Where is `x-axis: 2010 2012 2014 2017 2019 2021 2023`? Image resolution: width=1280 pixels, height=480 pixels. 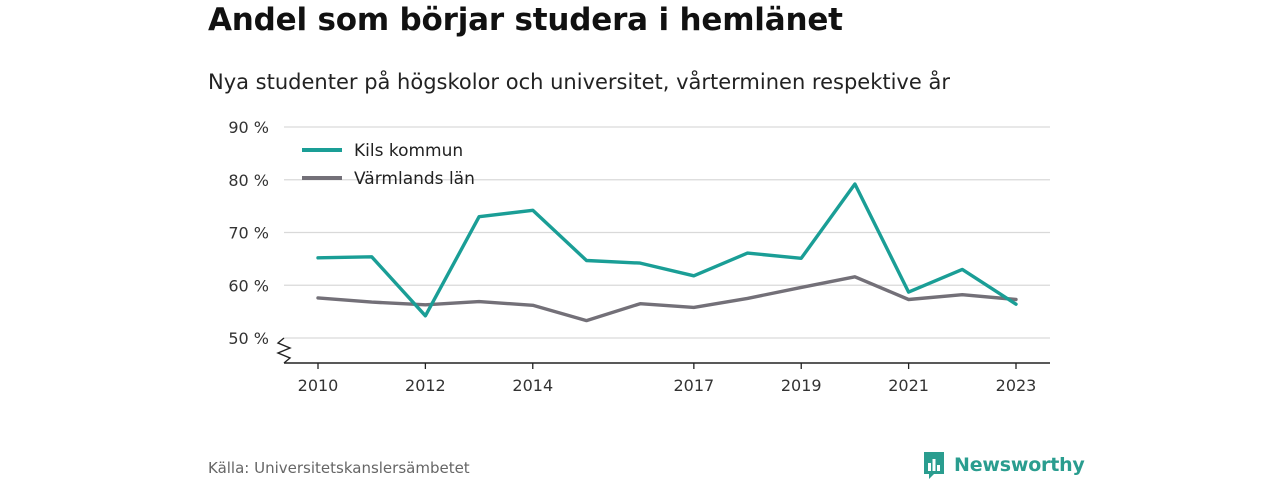 x-axis: 2010 2012 2014 2017 2019 2021 2023 is located at coordinates (667, 378).